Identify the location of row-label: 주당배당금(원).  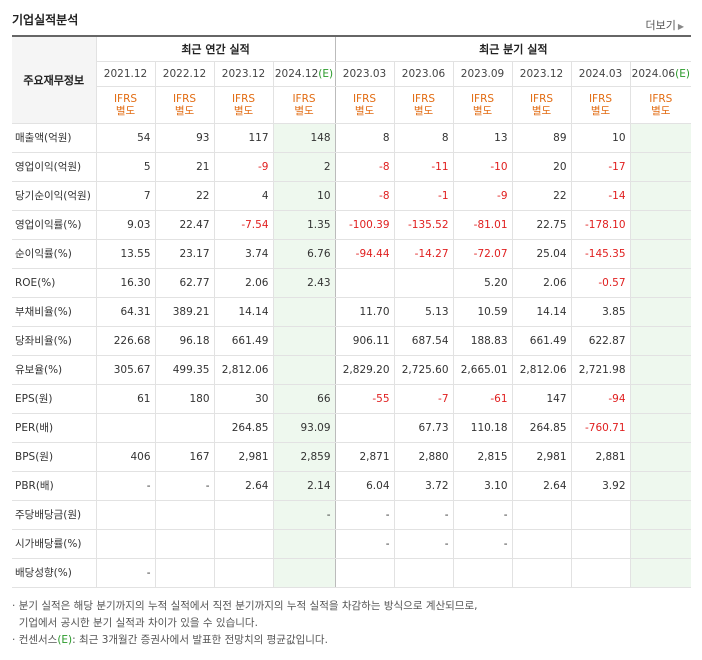
(54, 514).